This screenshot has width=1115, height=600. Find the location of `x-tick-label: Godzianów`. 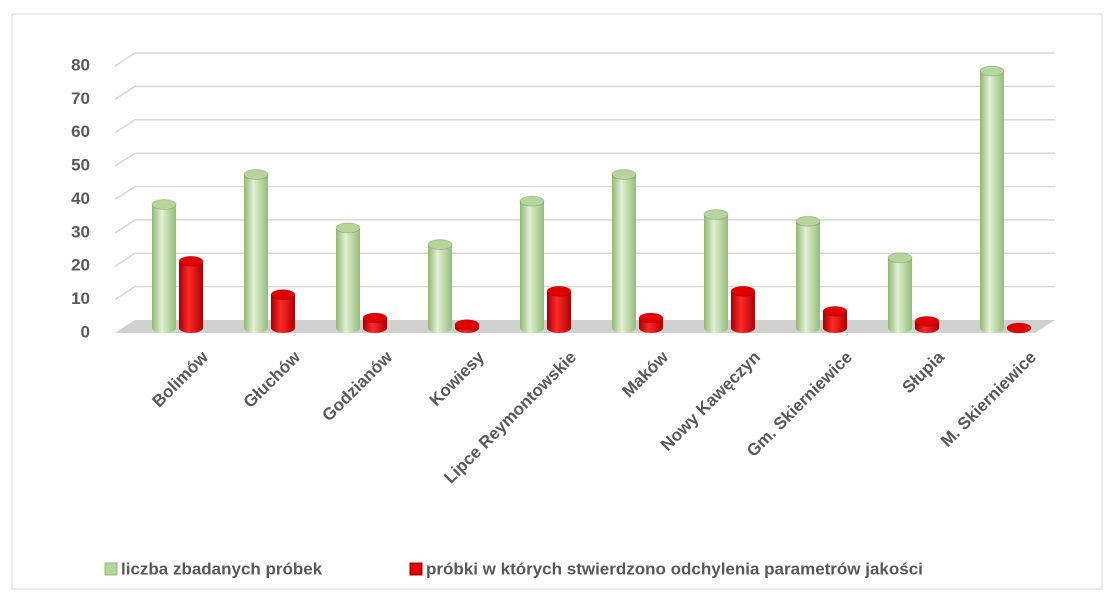

x-tick-label: Godzianów is located at coordinates (357, 386).